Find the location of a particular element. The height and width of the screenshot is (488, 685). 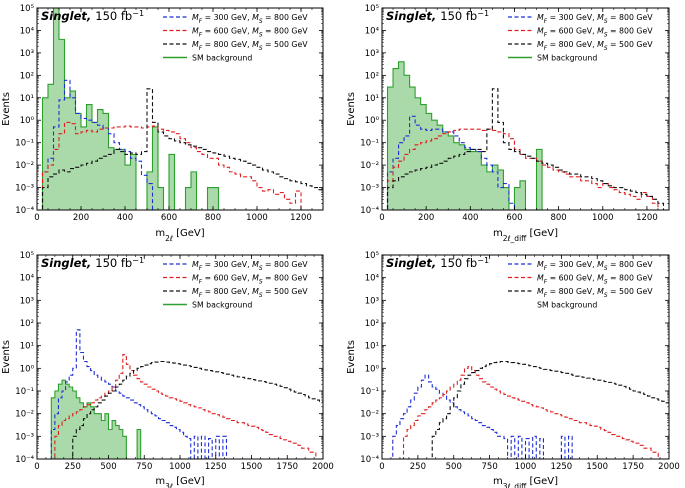

x-tick-label: 800 is located at coordinates (558, 218).